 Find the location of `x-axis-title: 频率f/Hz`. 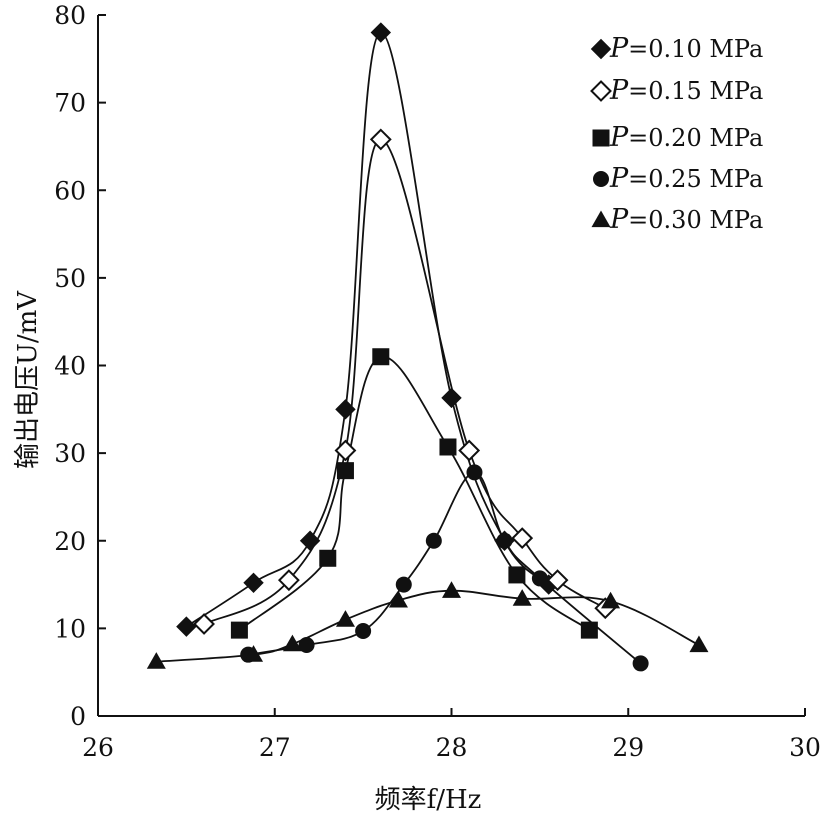

x-axis-title: 频率f/Hz is located at coordinates (428, 800).